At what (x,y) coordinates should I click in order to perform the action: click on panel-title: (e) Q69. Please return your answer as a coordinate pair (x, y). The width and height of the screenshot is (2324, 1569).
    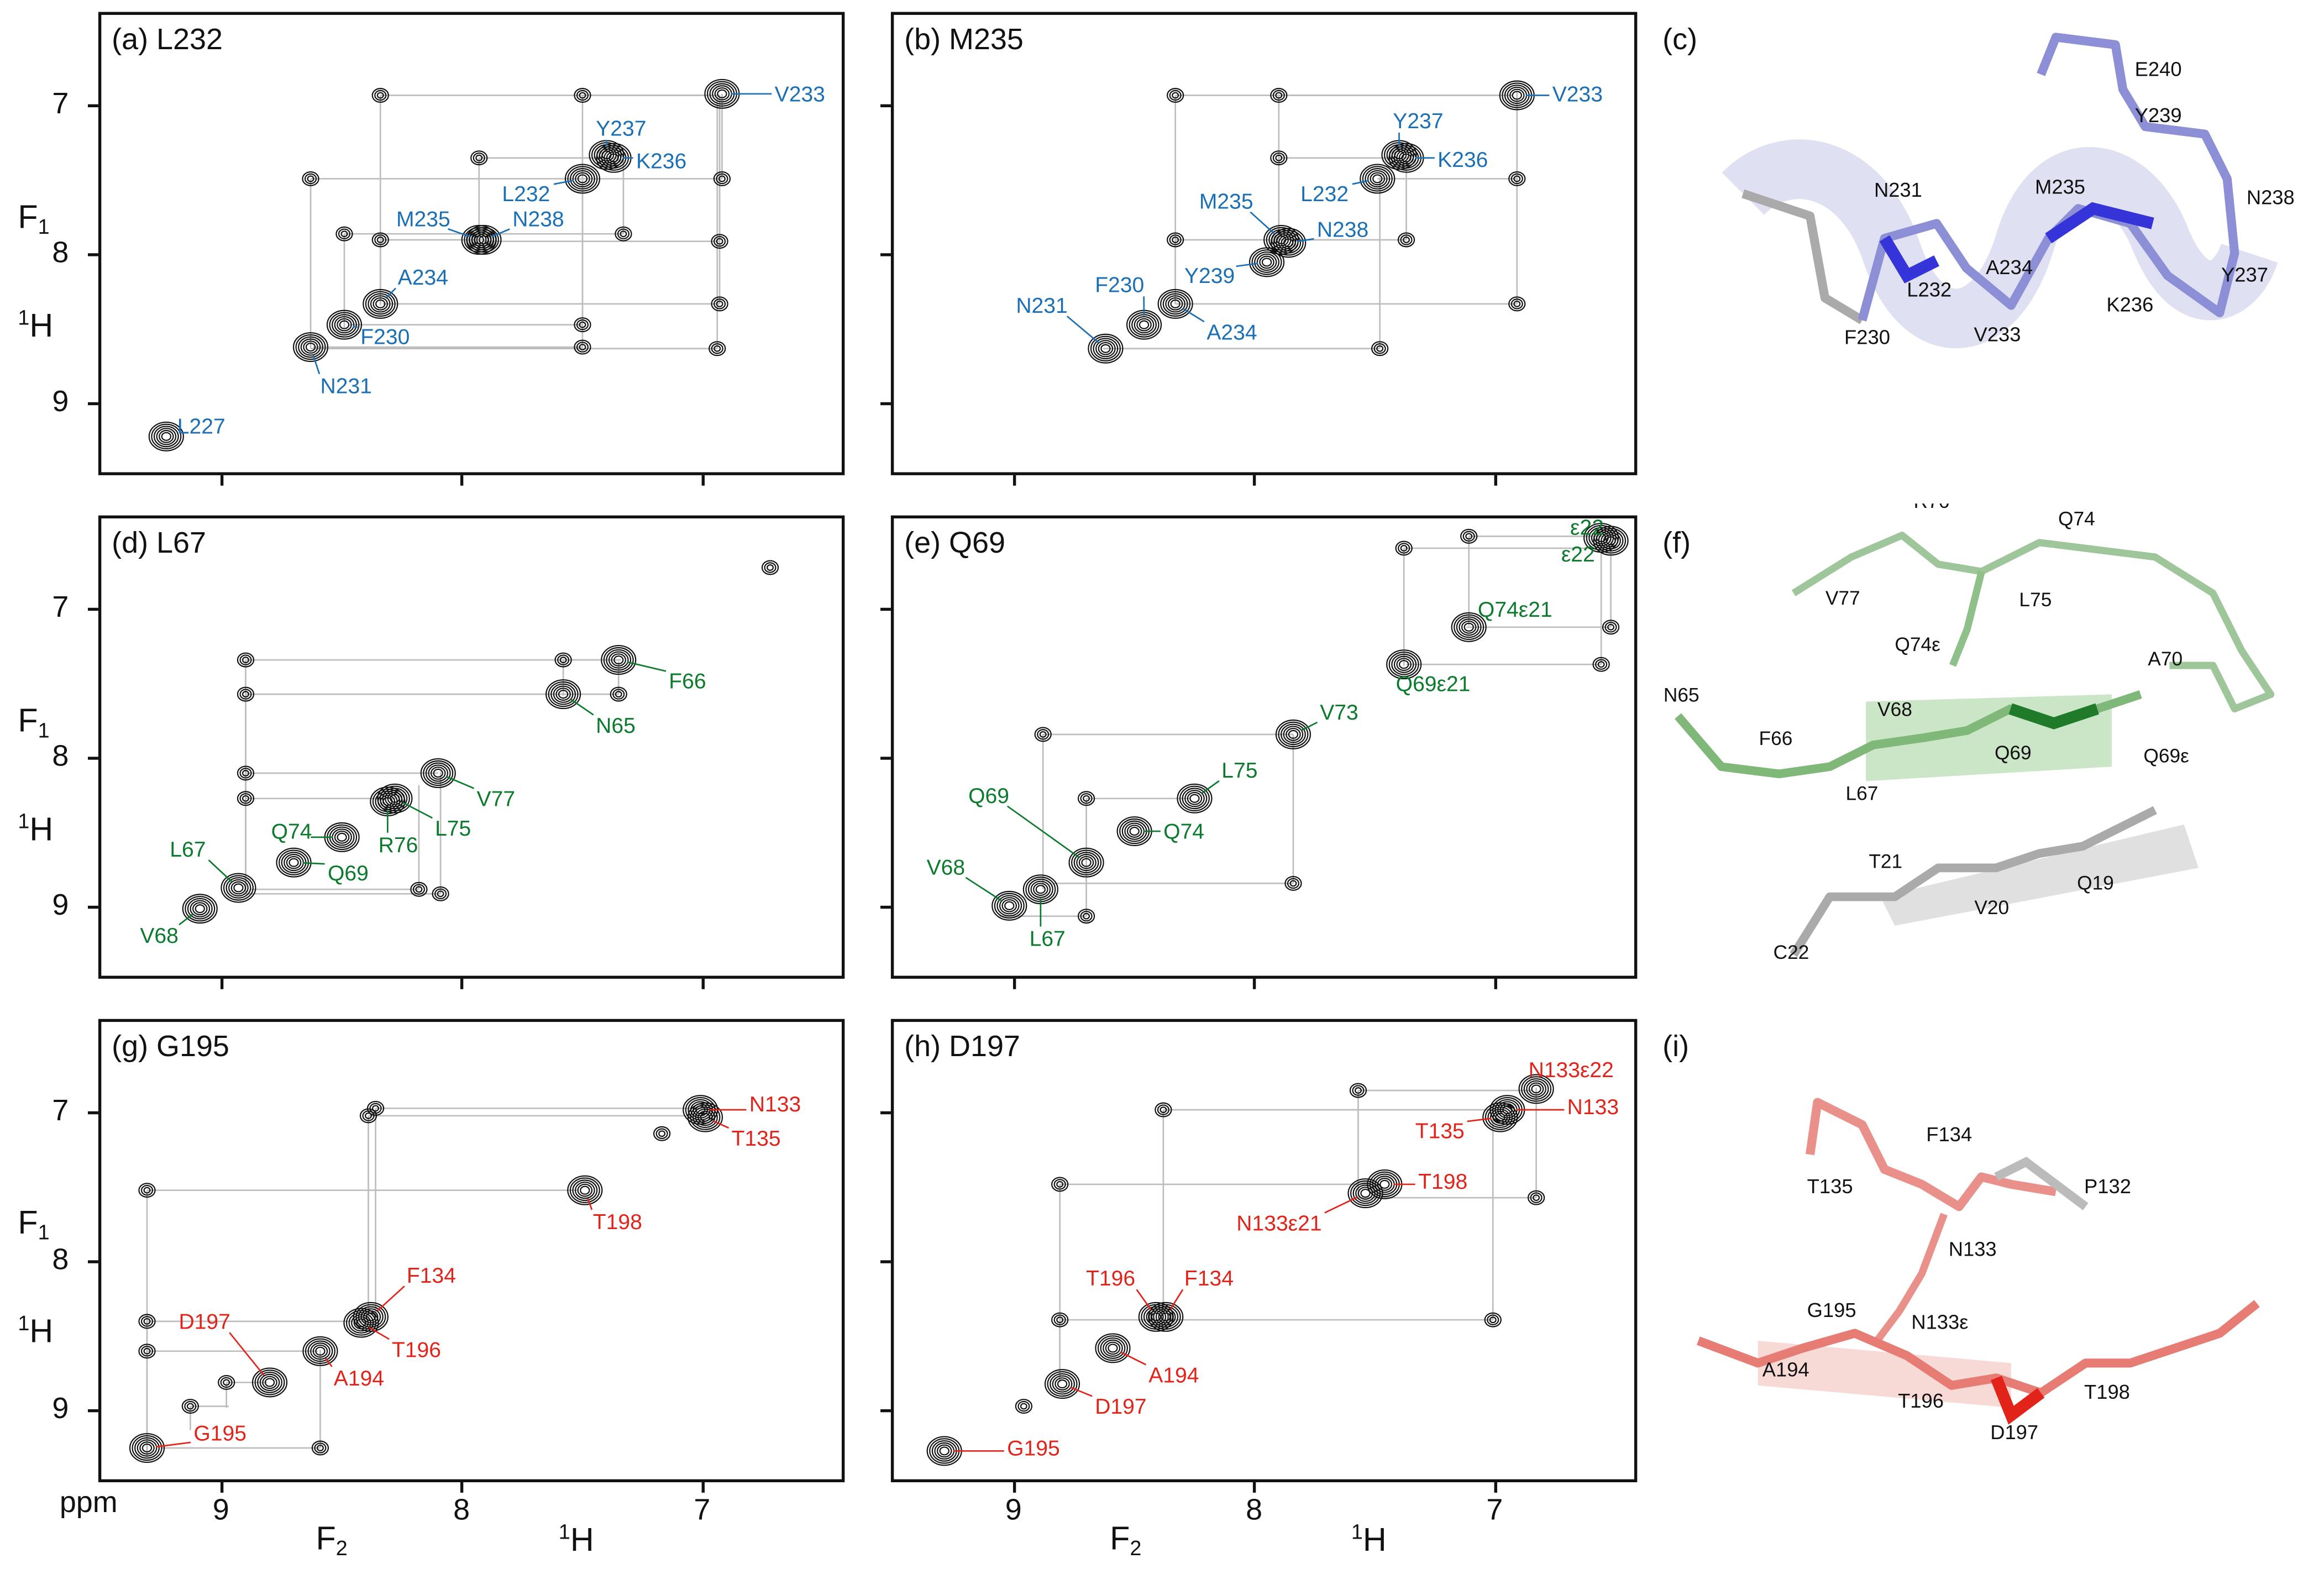
    Looking at the image, I should click on (955, 543).